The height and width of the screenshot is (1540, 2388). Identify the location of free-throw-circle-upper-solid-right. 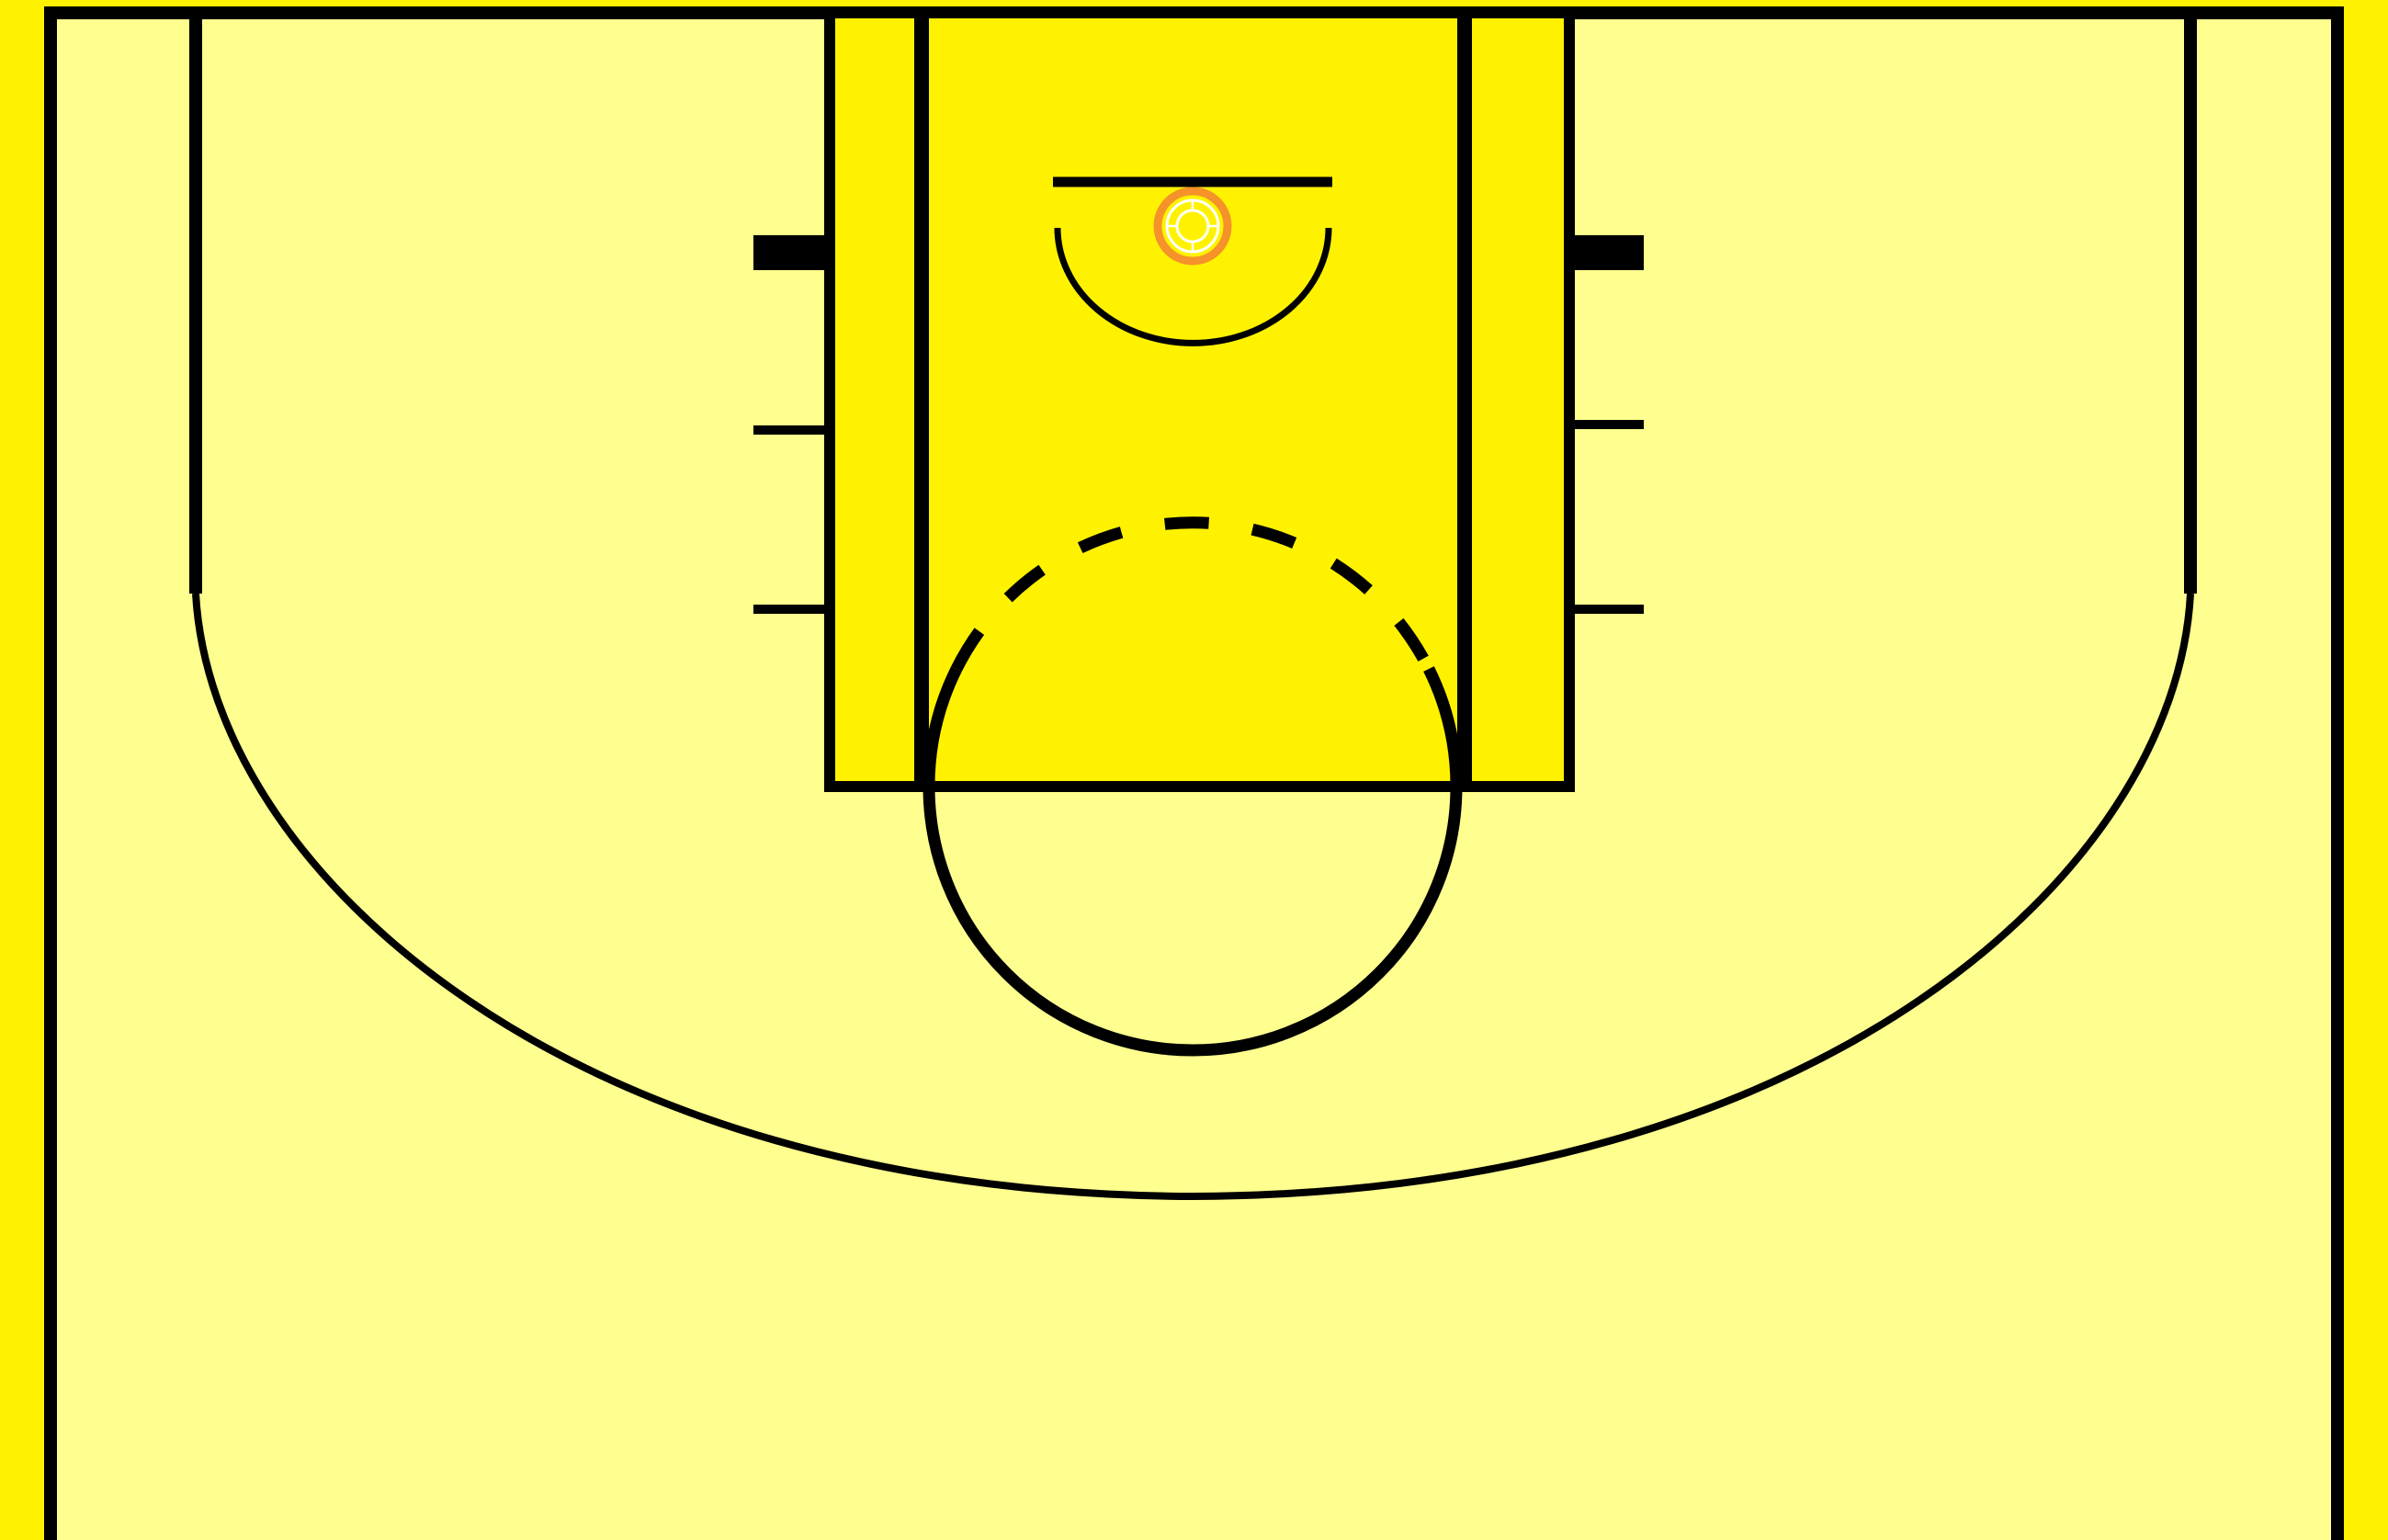
(1443, 726).